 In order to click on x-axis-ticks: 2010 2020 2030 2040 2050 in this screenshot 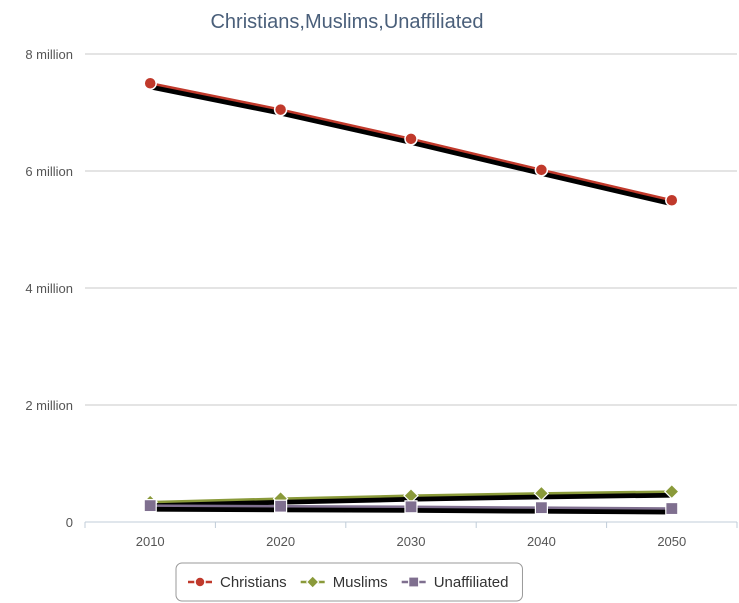, I will do `click(411, 535)`.